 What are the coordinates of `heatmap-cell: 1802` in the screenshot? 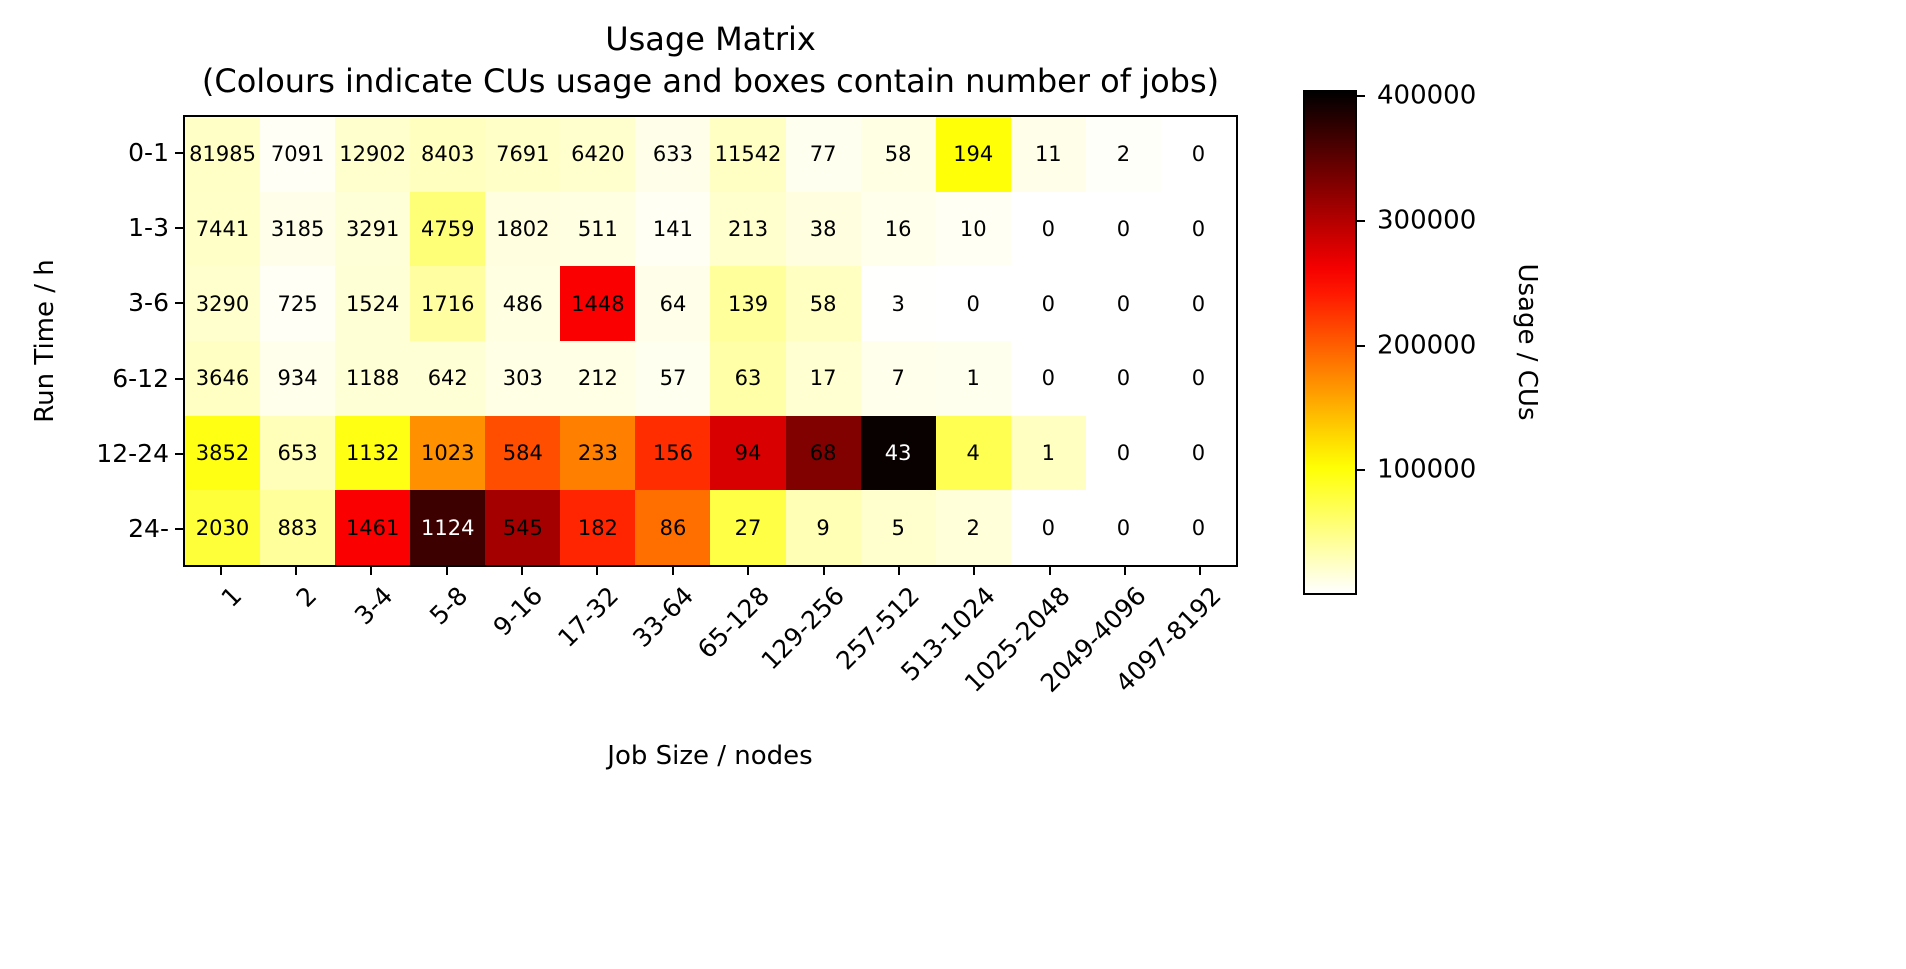 It's located at (523, 229).